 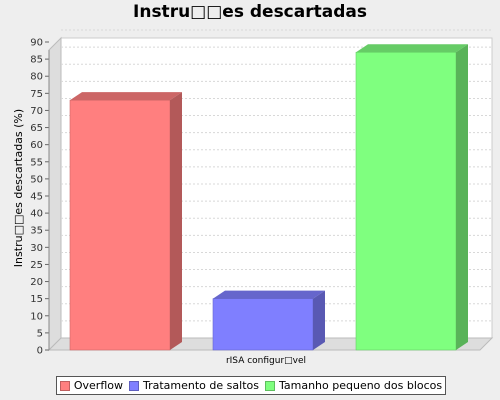 I want to click on y-tick-label: 80, so click(x=36, y=77).